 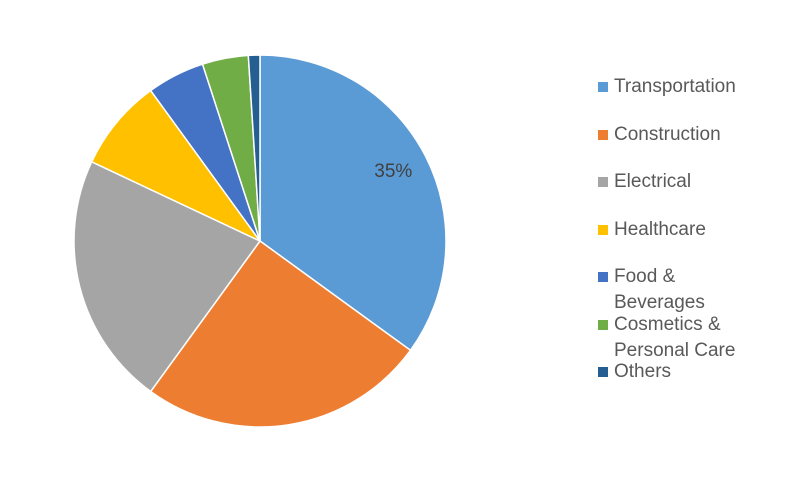 What do you see at coordinates (393, 171) in the screenshot?
I see `data-label: 35%` at bounding box center [393, 171].